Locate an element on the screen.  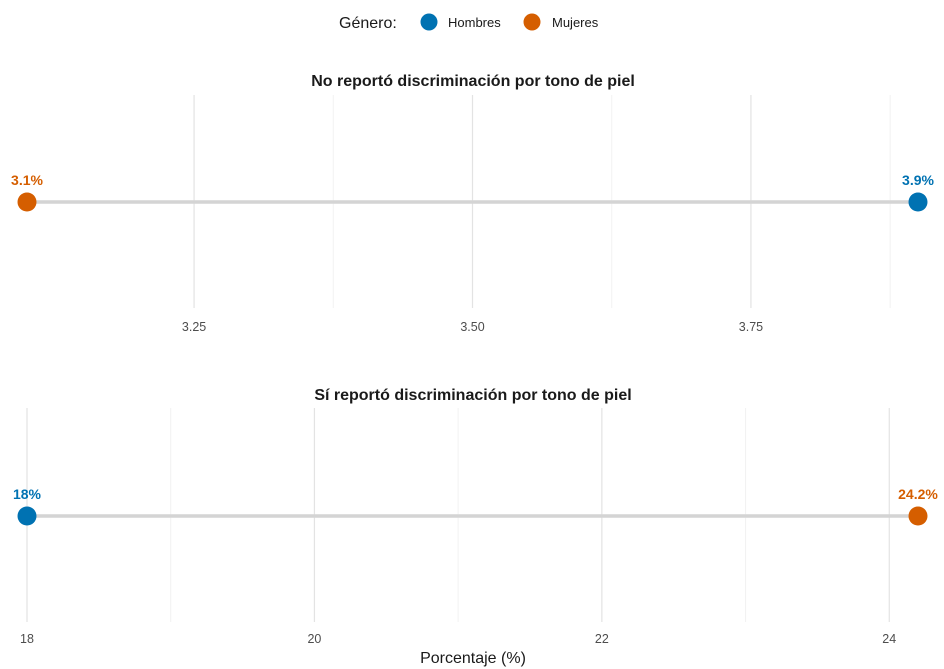
legend-swatch-mujeres is located at coordinates (532, 22).